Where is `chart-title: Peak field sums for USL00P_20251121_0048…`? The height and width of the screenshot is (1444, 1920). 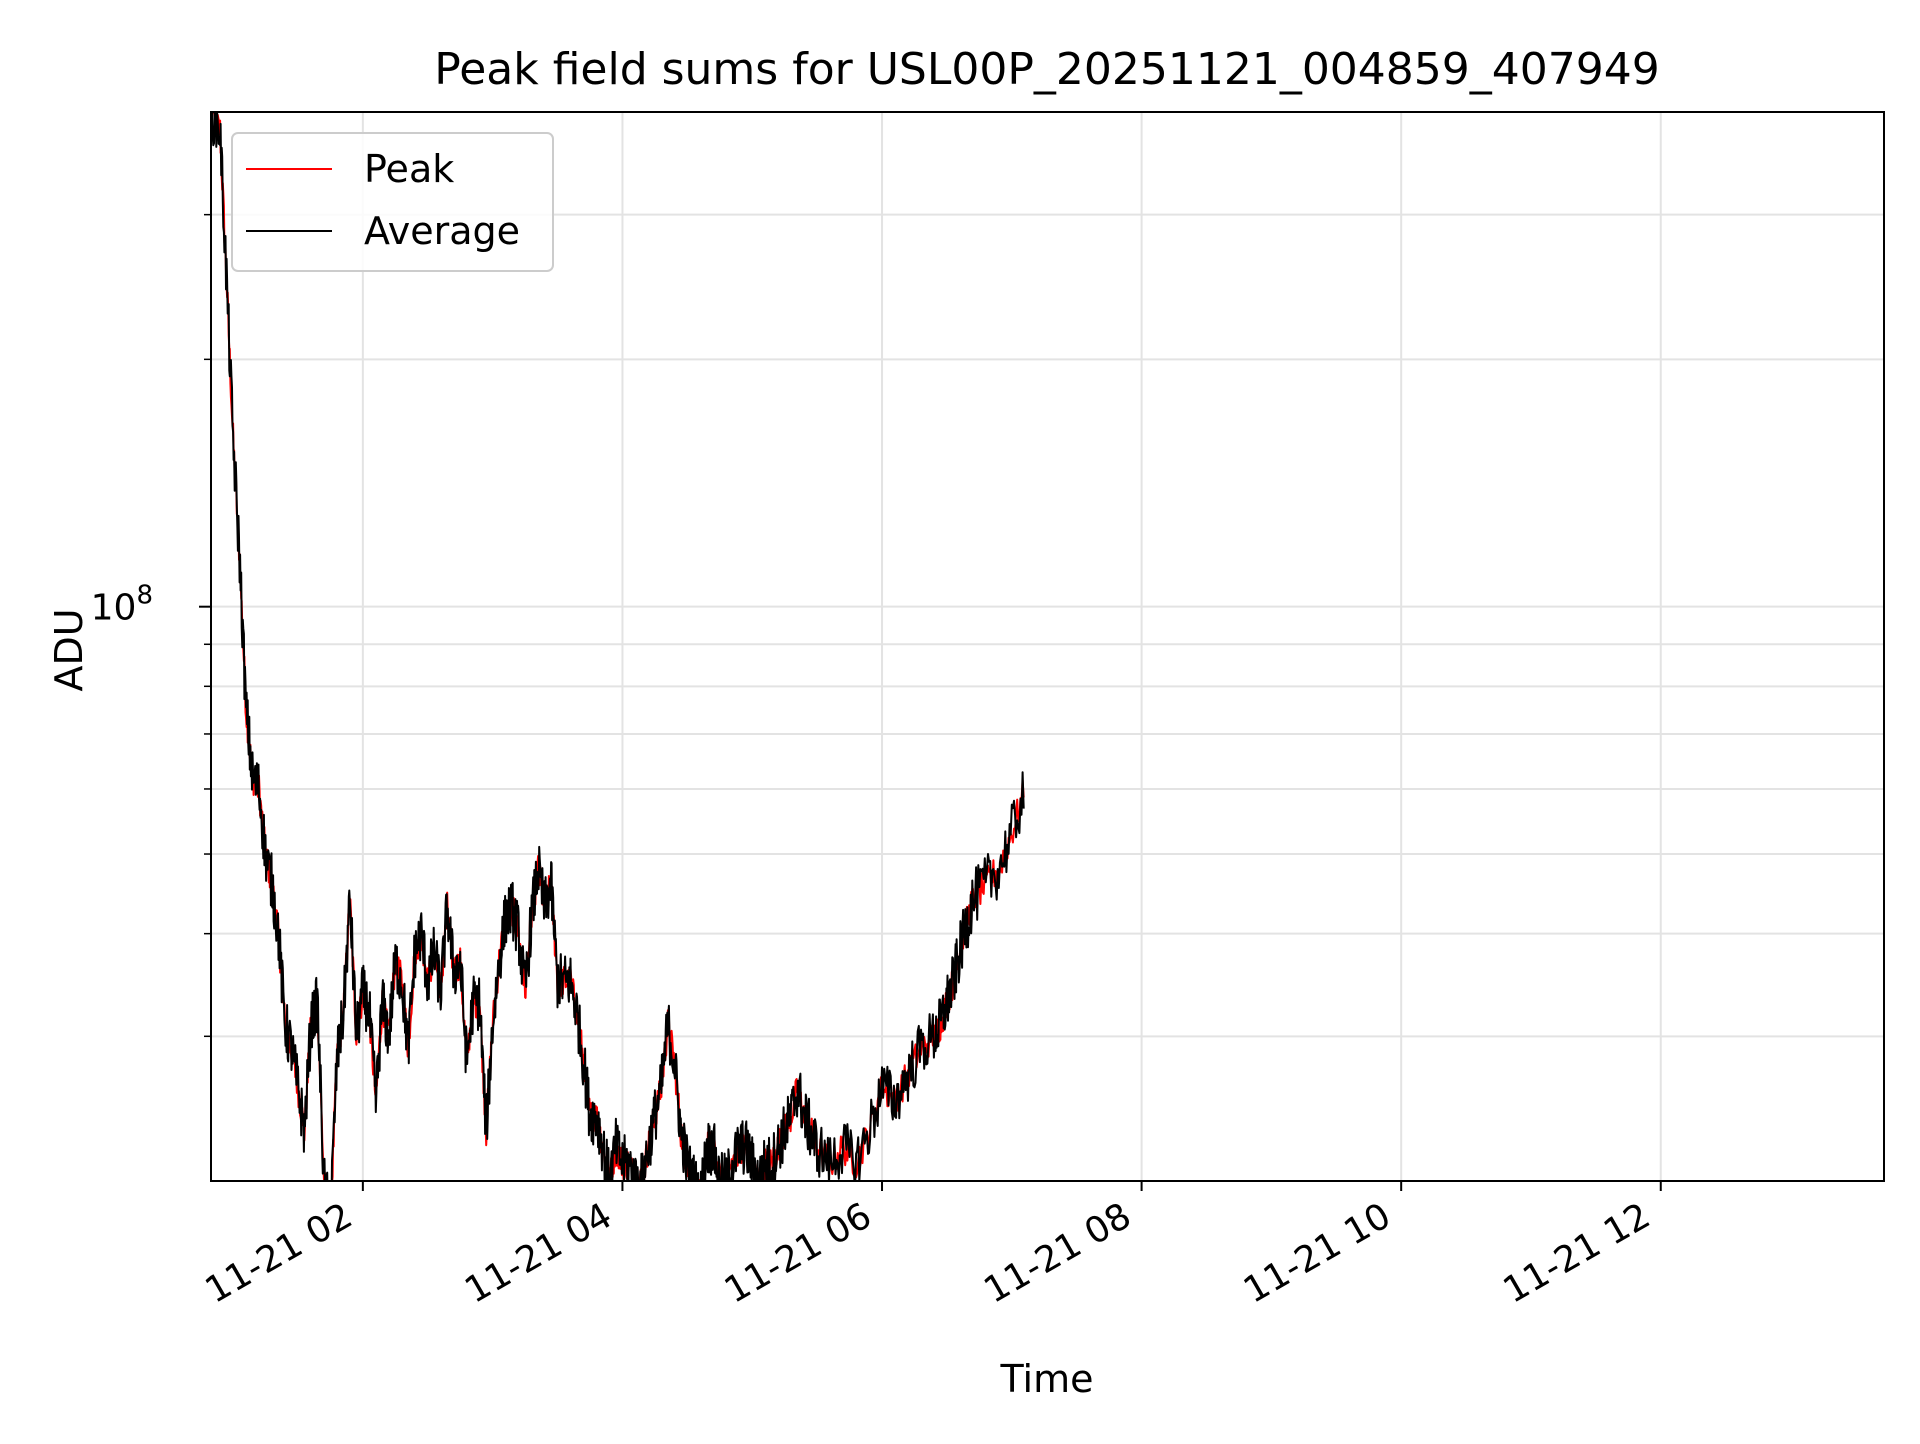
chart-title: Peak field sums for USL00P_20251121_0048… is located at coordinates (1047, 69).